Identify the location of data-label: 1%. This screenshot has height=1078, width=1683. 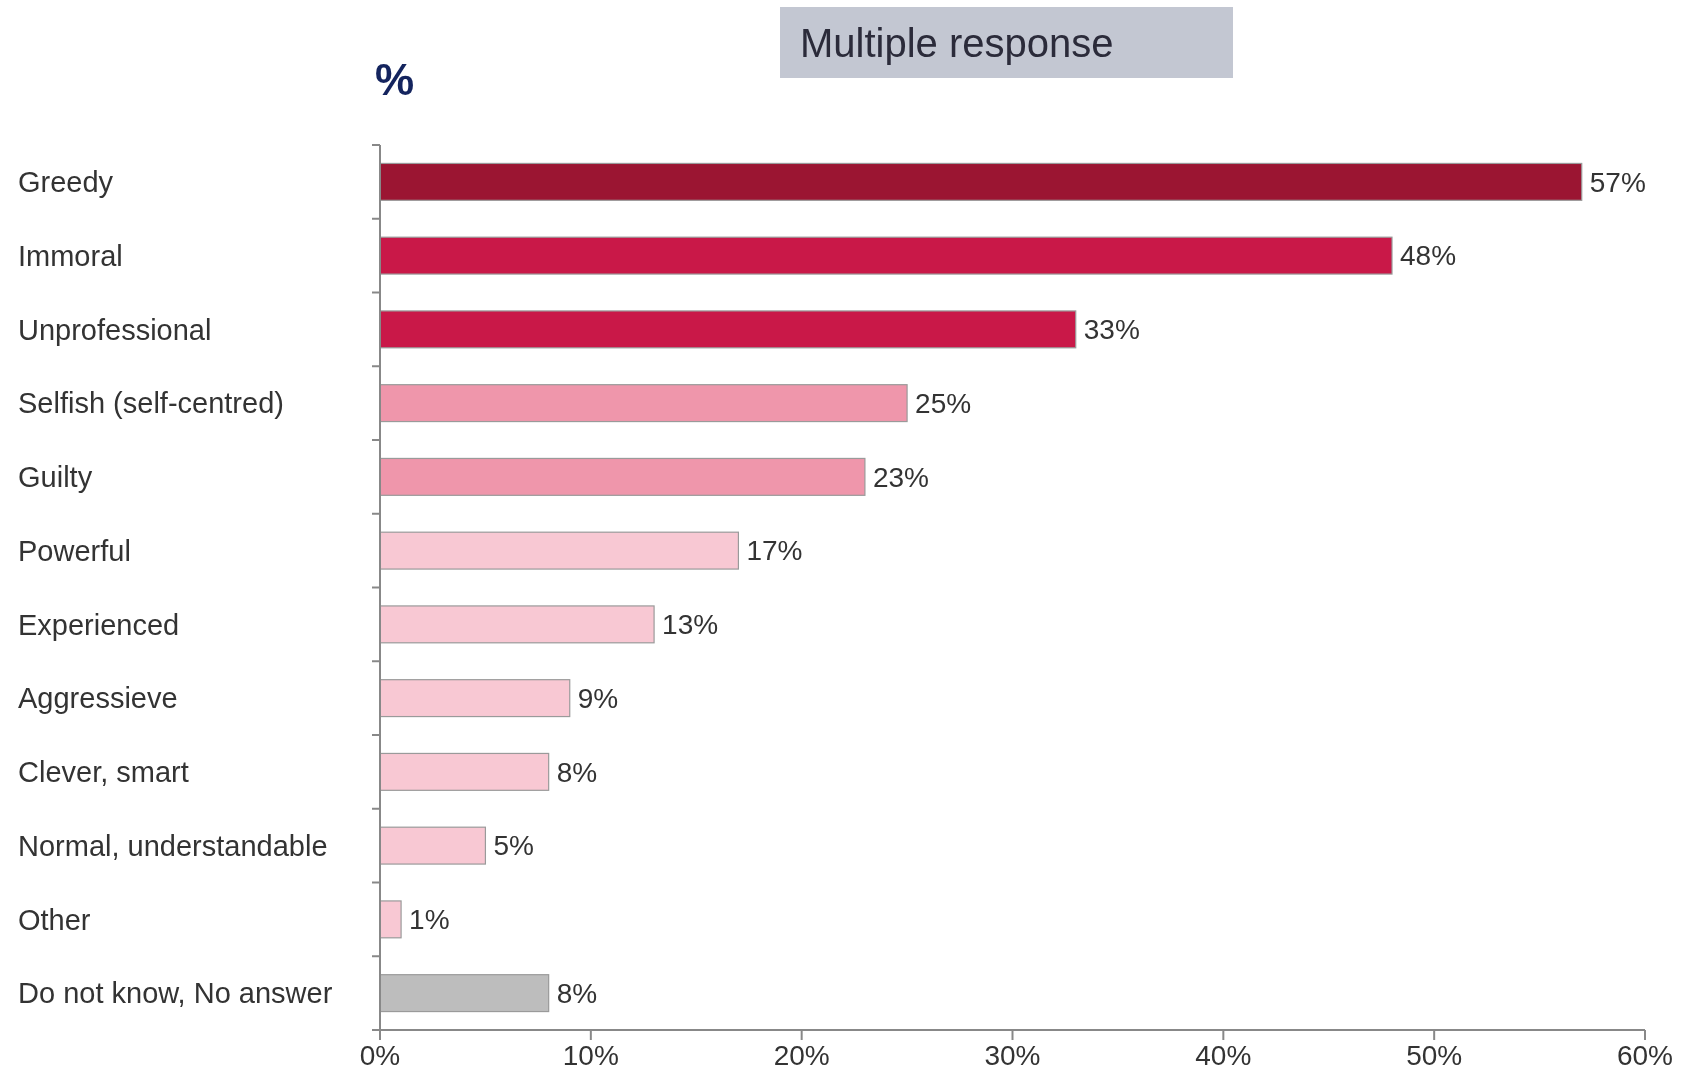
(429, 920).